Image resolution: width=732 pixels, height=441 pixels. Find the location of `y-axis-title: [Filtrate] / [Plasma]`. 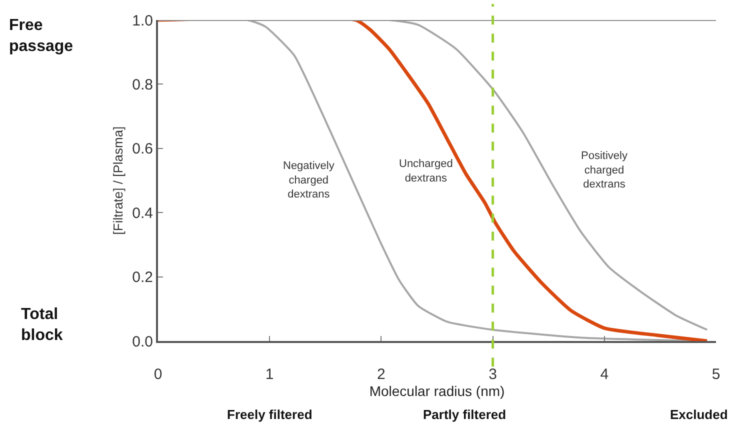

y-axis-title: [Filtrate] / [Plasma] is located at coordinates (118, 180).